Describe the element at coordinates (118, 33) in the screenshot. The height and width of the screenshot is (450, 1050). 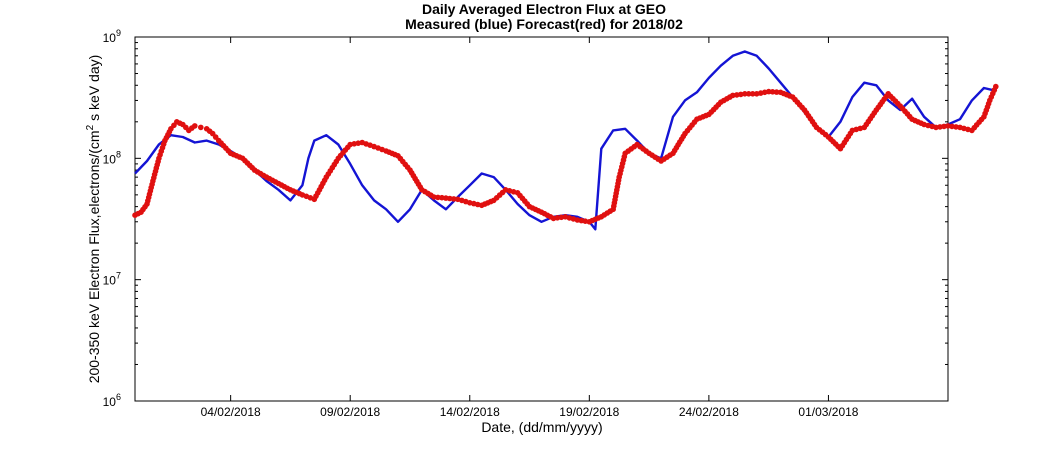
I see `y-tick-exponent: 9` at that location.